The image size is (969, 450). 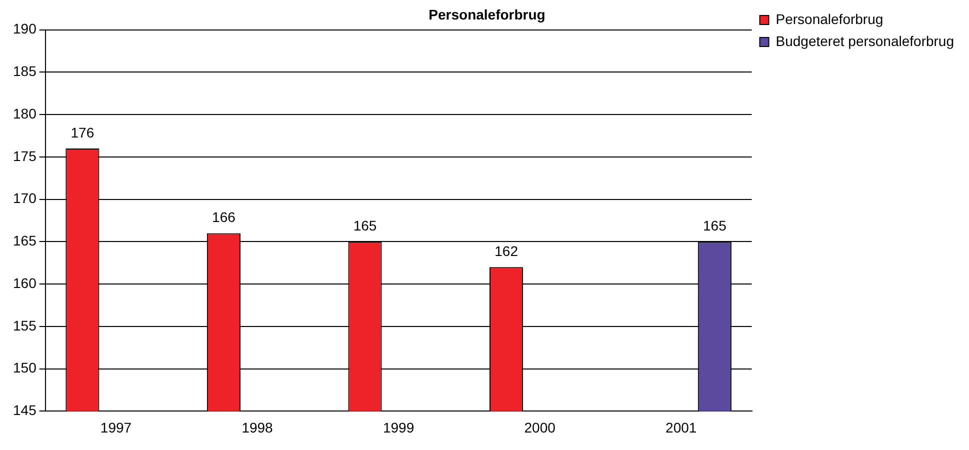 I want to click on x-tick-label: 2000, so click(x=540, y=427).